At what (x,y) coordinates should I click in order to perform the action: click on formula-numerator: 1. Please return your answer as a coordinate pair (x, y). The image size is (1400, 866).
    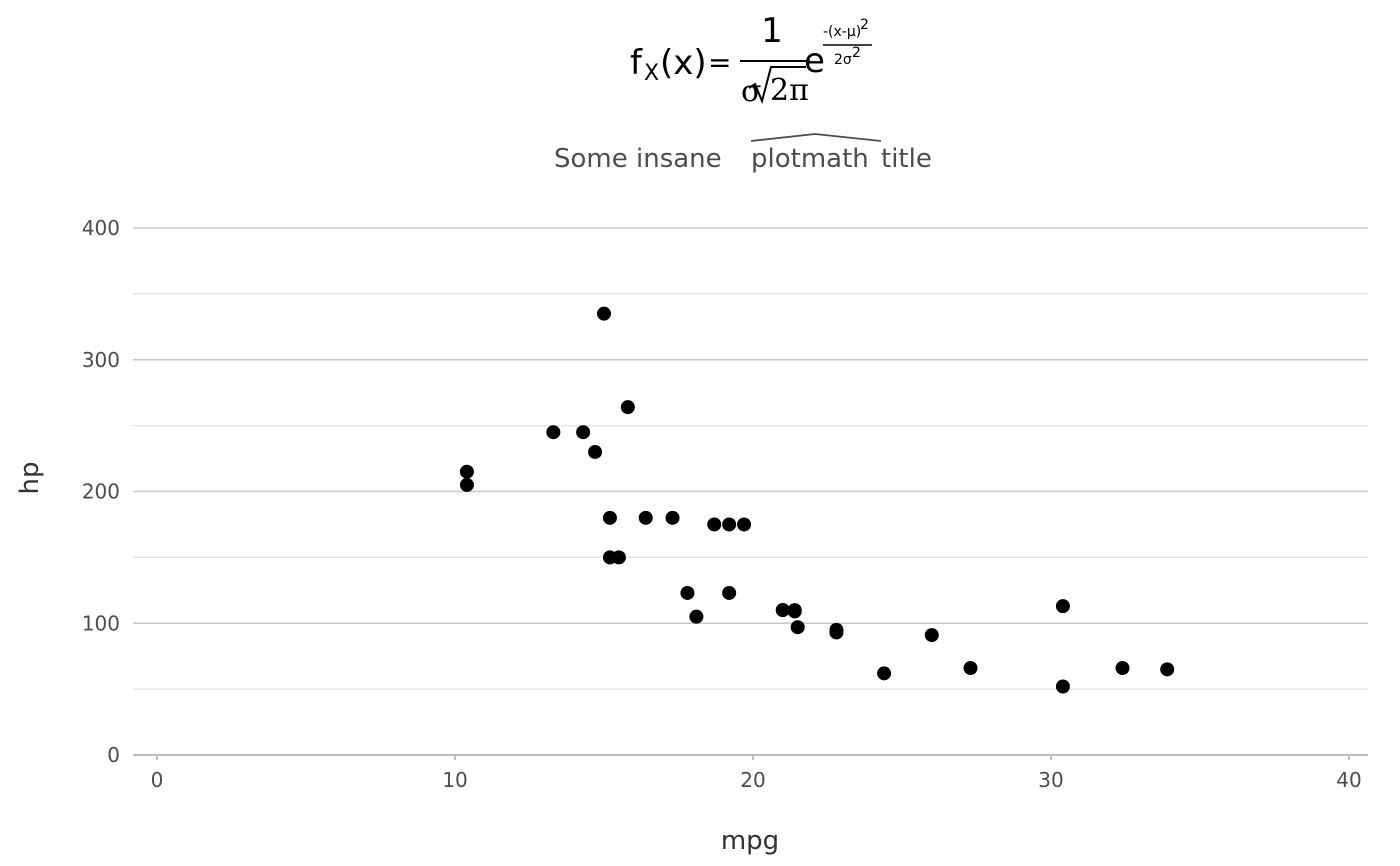
    Looking at the image, I should click on (772, 31).